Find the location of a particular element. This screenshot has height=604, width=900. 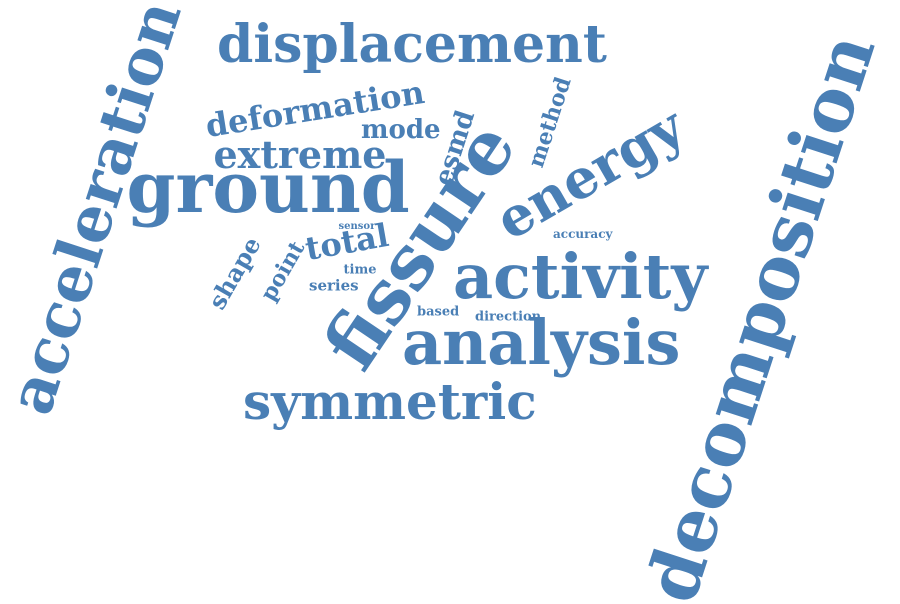

word-mode: mode is located at coordinates (401, 130).